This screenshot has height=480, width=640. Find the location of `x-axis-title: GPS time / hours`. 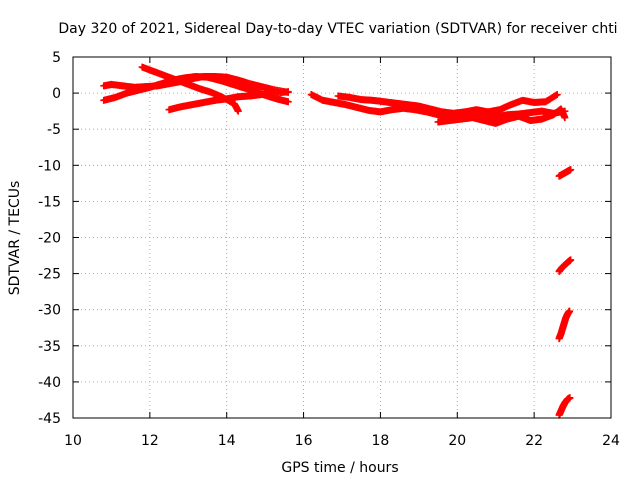

x-axis-title: GPS time / hours is located at coordinates (339, 468).